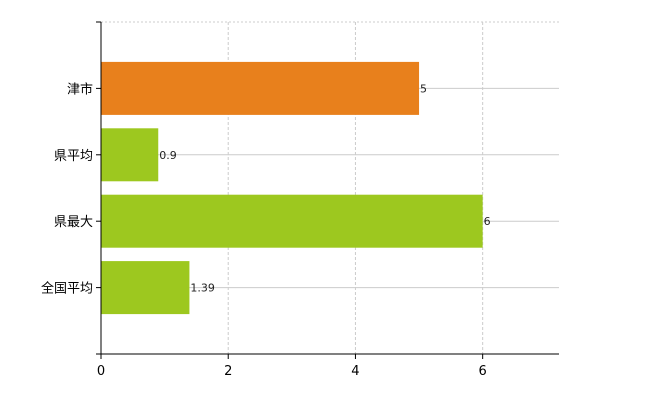  I want to click on x-tick-label: 4, so click(355, 371).